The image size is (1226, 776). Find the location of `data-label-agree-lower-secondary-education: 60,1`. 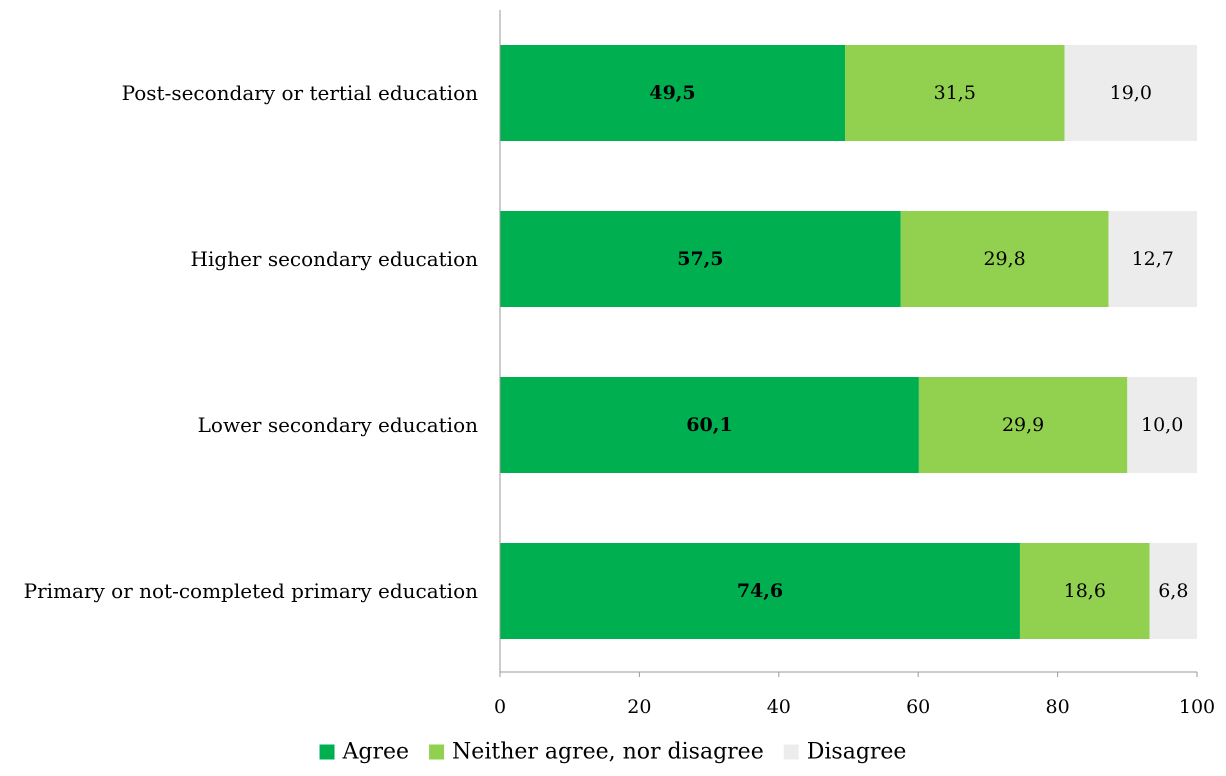

data-label-agree-lower-secondary-education: 60,1 is located at coordinates (709, 425).